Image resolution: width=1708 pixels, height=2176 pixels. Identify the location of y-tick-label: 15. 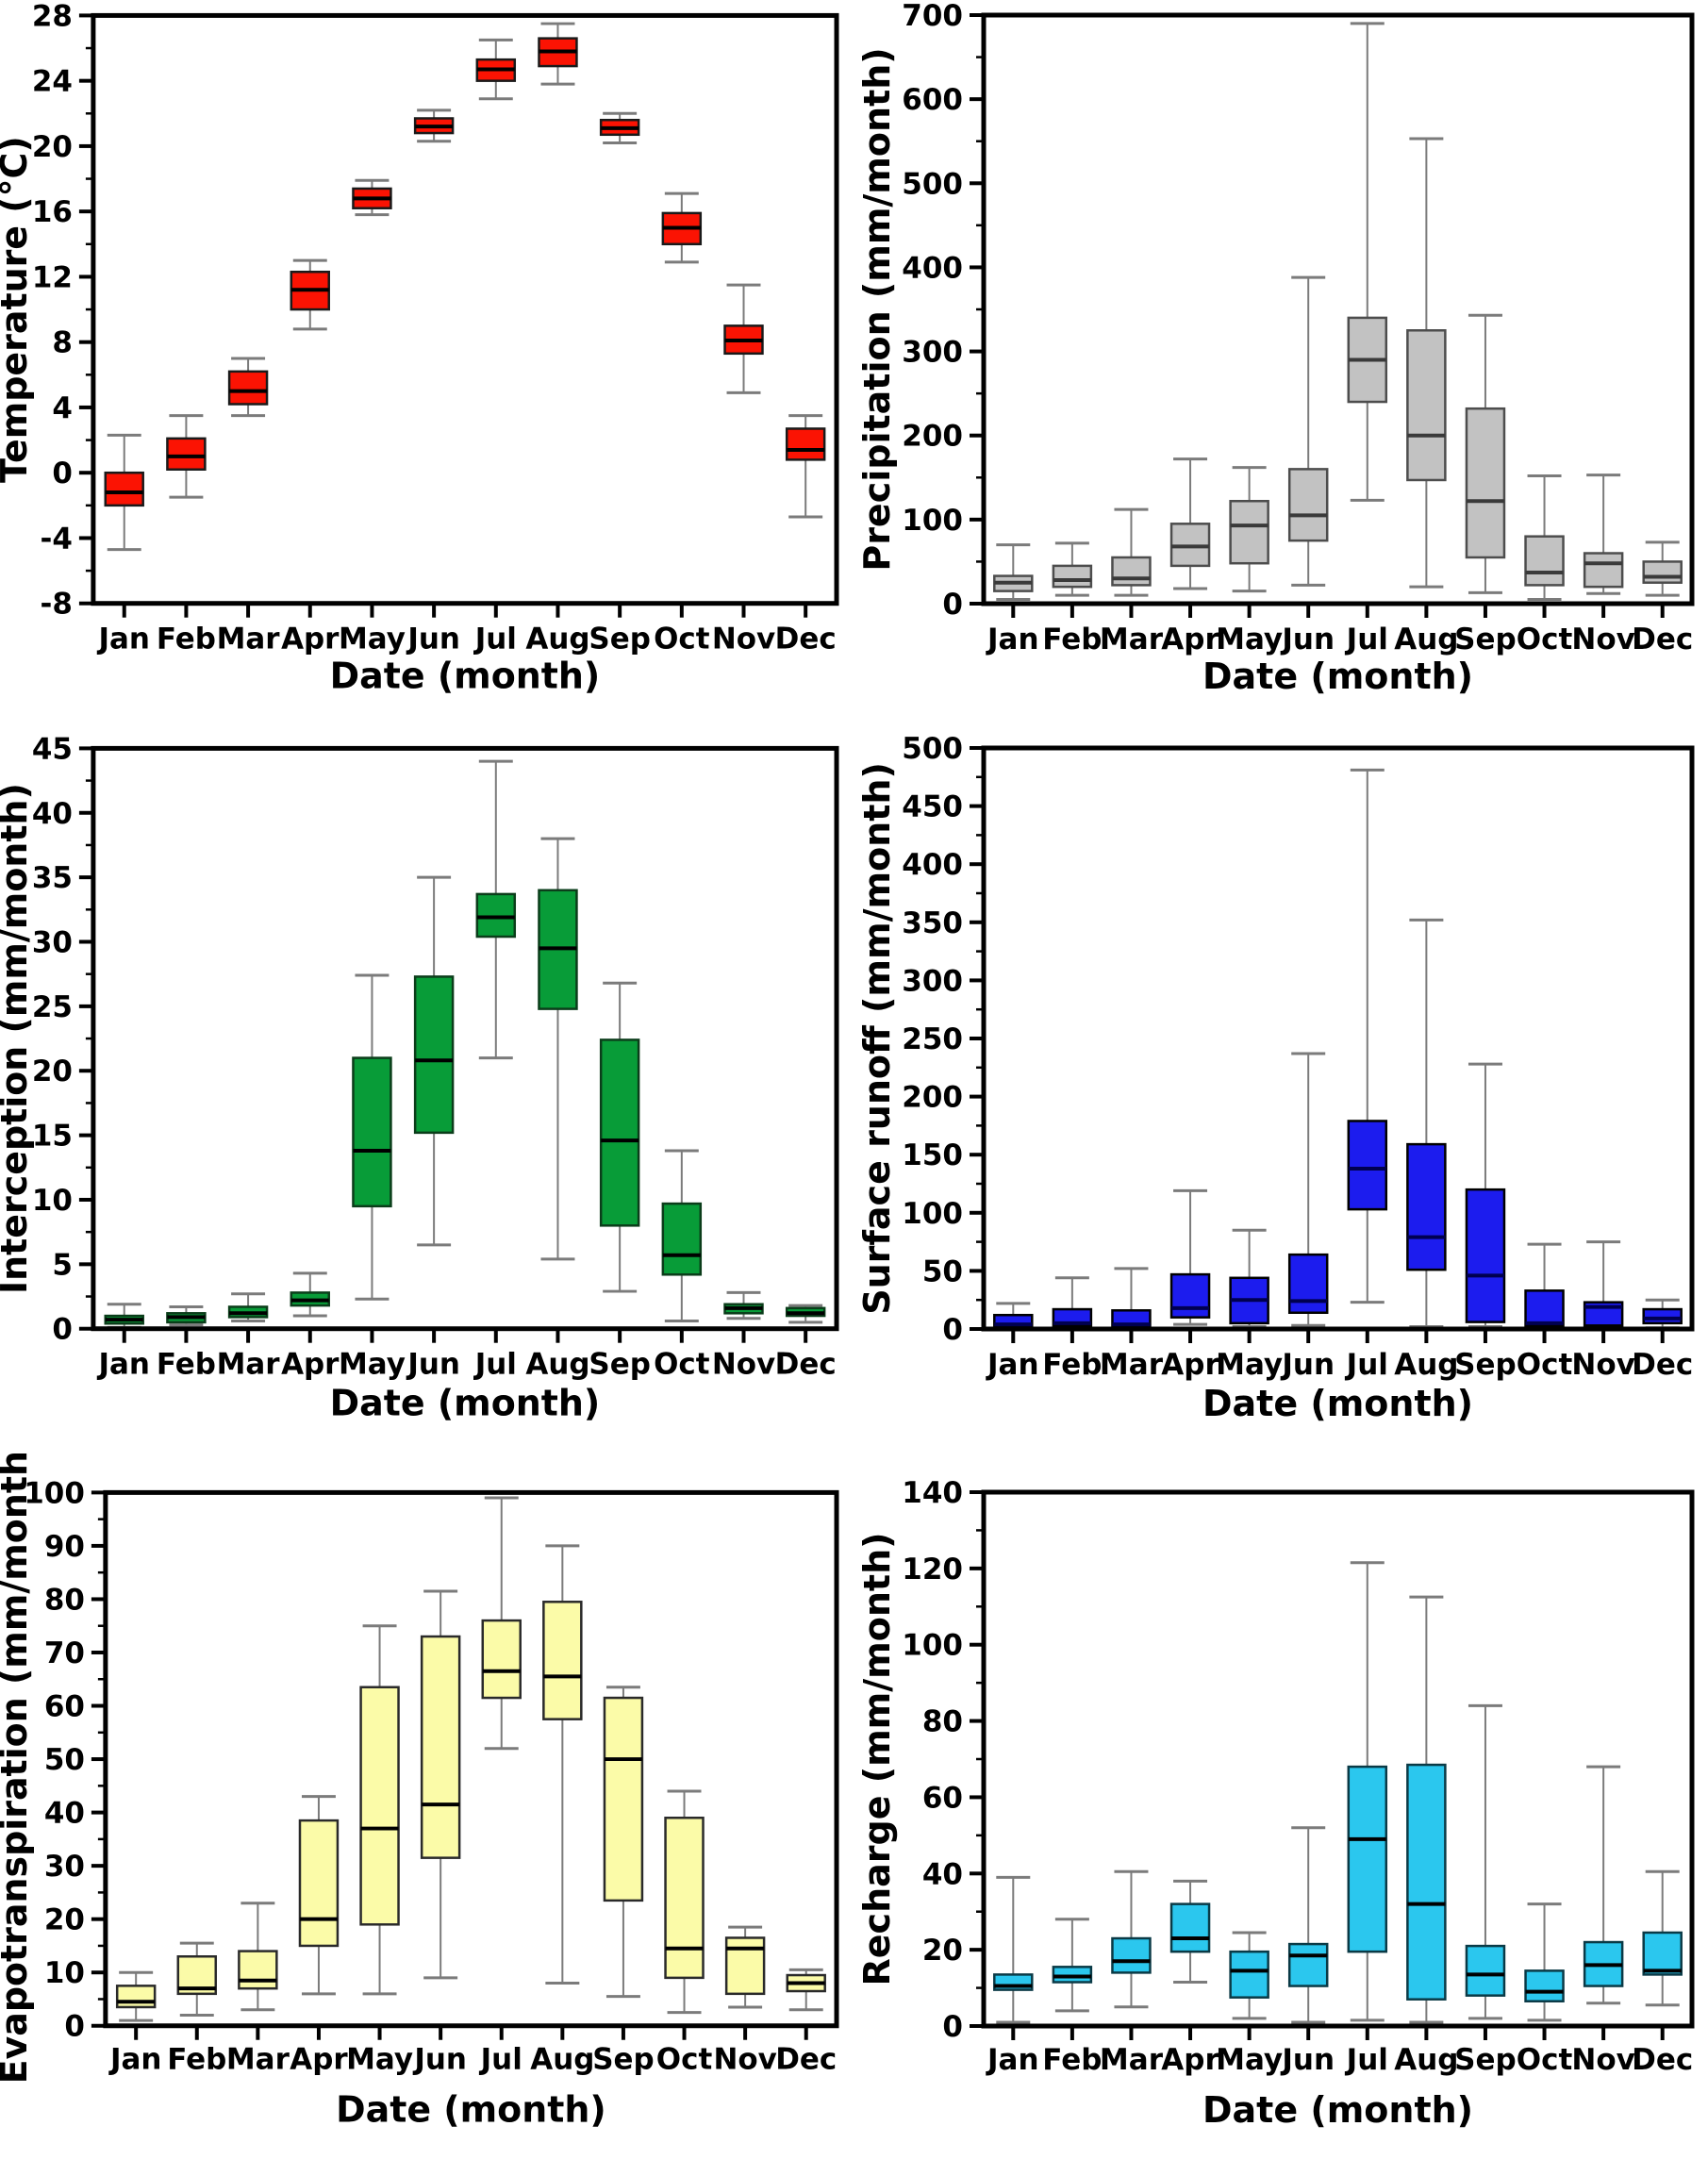
(52, 1137).